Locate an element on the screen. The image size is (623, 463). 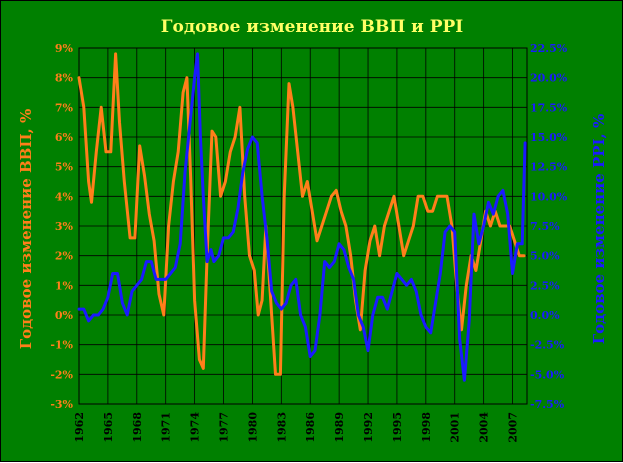
x-tick-label: 1995 is located at coordinates (397, 427).